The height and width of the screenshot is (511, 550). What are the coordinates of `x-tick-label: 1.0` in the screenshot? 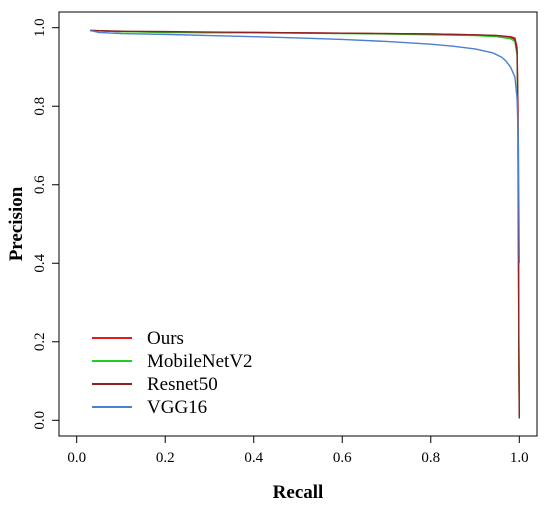 It's located at (519, 458).